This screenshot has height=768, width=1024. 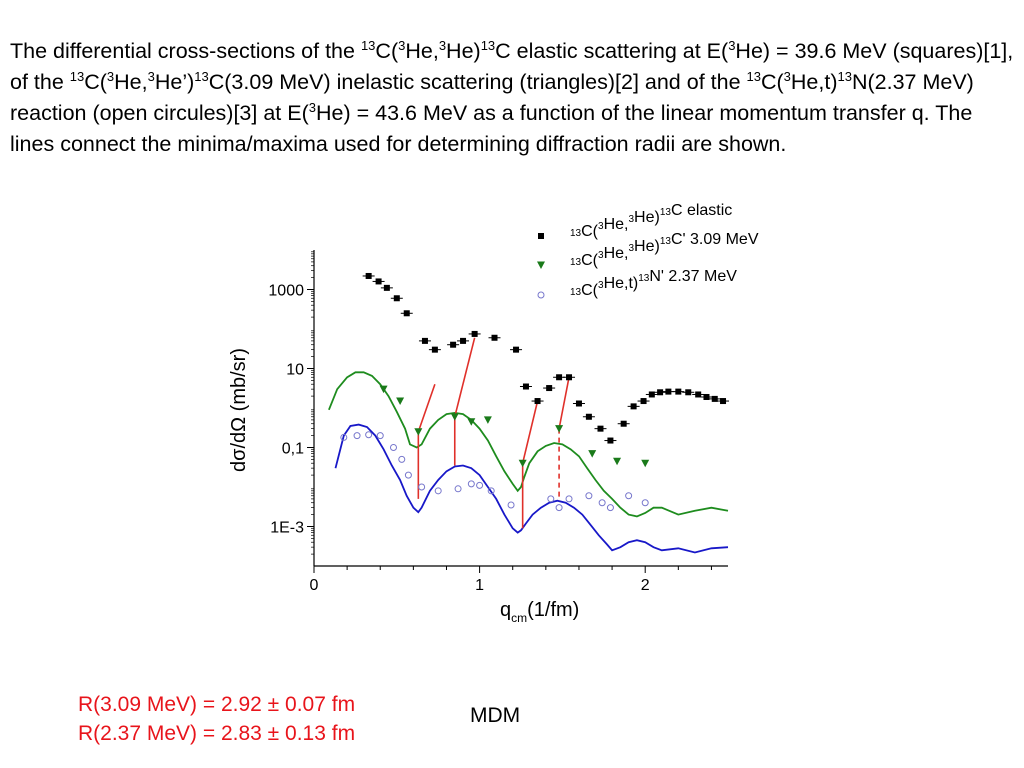 I want to click on legend-text-part: He), so click(x=647, y=217).